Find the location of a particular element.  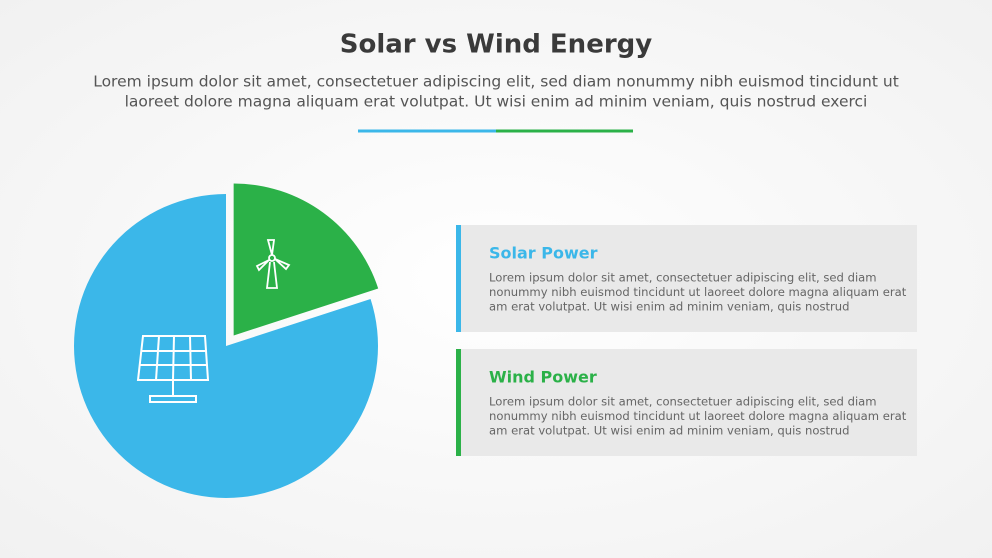

wind-icon is located at coordinates (273, 264).